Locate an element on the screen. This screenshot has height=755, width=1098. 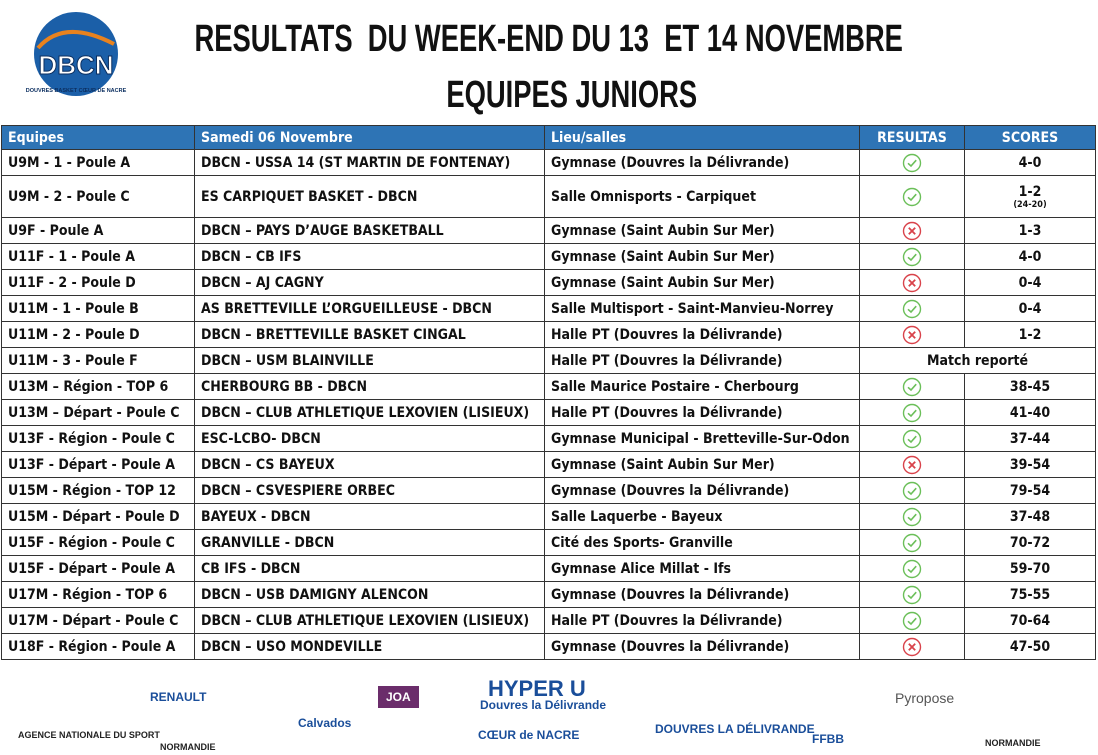
sponsor: JOA is located at coordinates (398, 697).